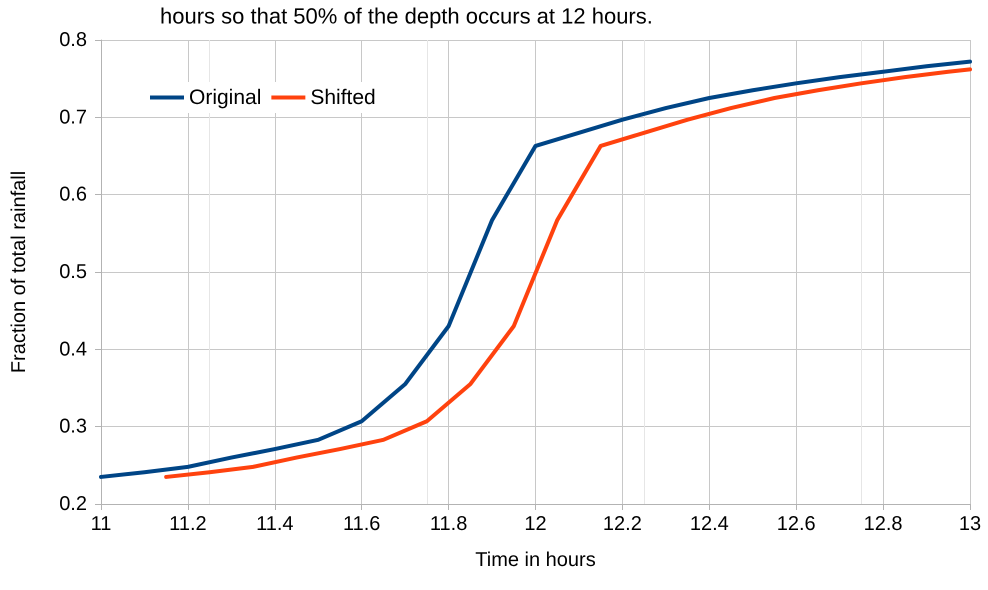  I want to click on x-tick-label: 12, so click(535, 524).